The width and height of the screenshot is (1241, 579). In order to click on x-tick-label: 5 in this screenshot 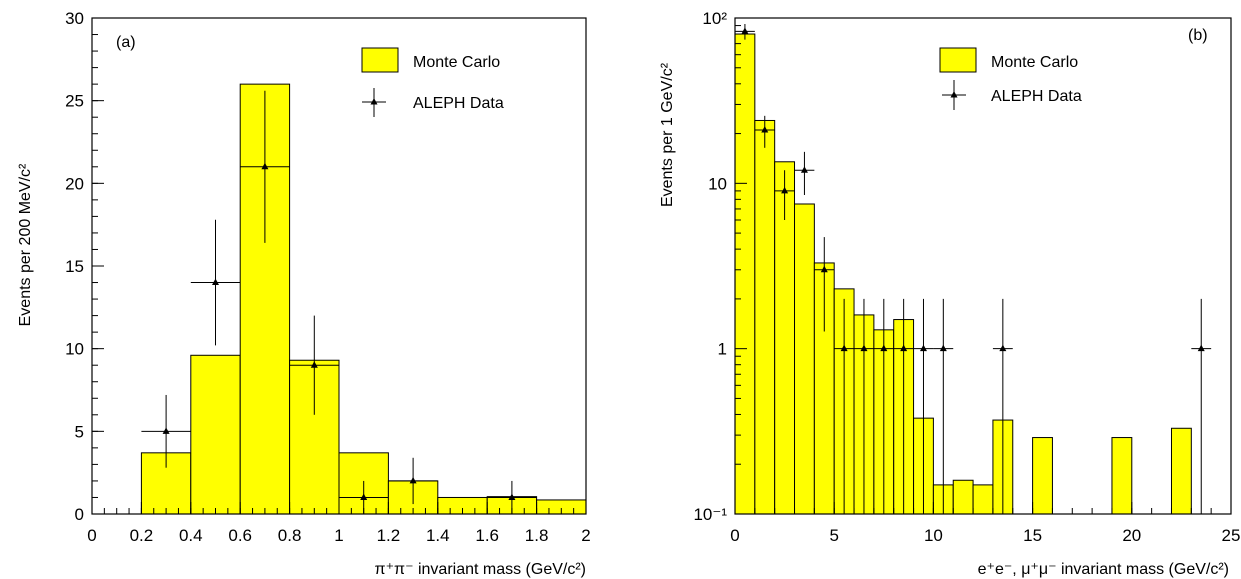, I will do `click(833, 535)`.